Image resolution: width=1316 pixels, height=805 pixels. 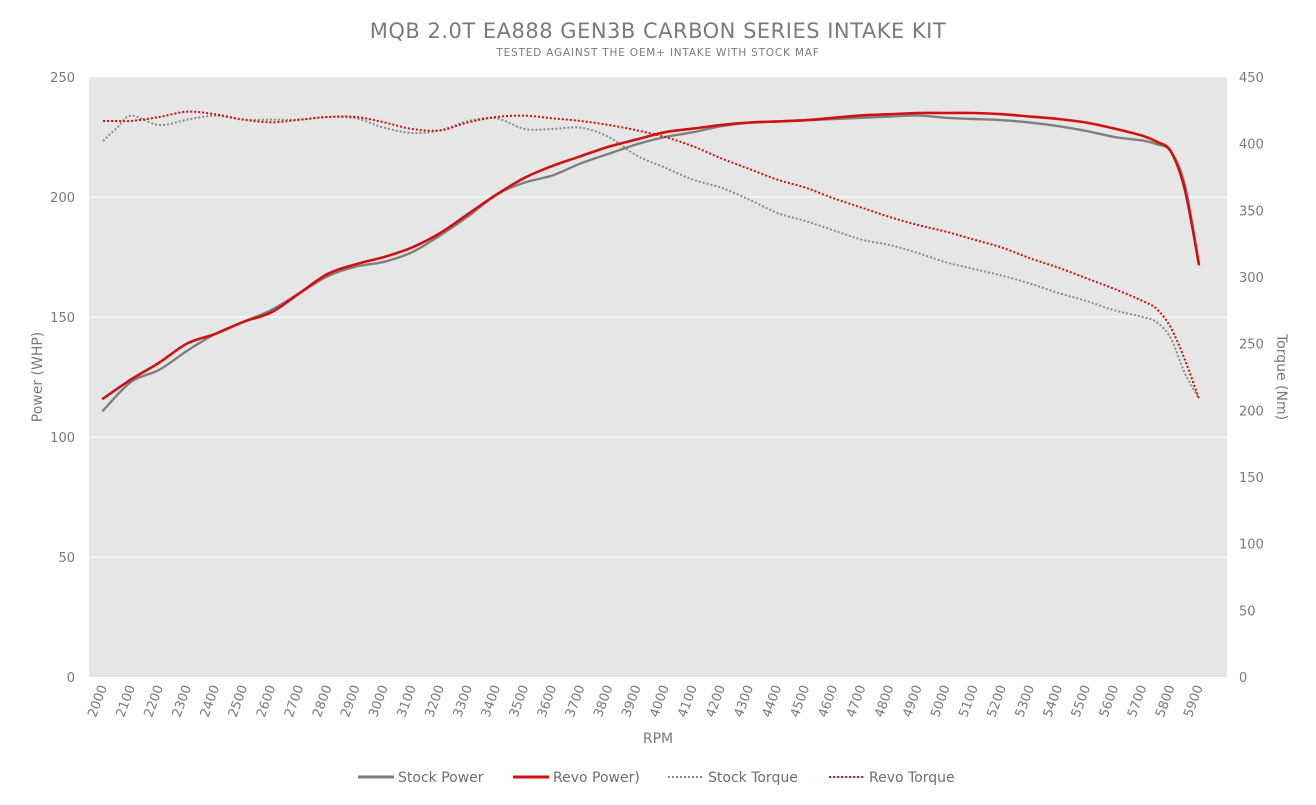 What do you see at coordinates (1053, 701) in the screenshot?
I see `x-tick-label: 5400` at bounding box center [1053, 701].